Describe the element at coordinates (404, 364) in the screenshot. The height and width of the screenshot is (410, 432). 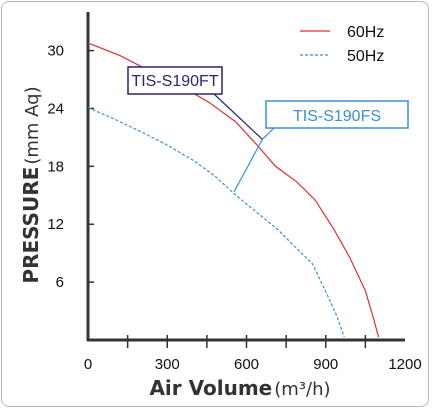
I see `x-tick-label-1200: 1200` at that location.